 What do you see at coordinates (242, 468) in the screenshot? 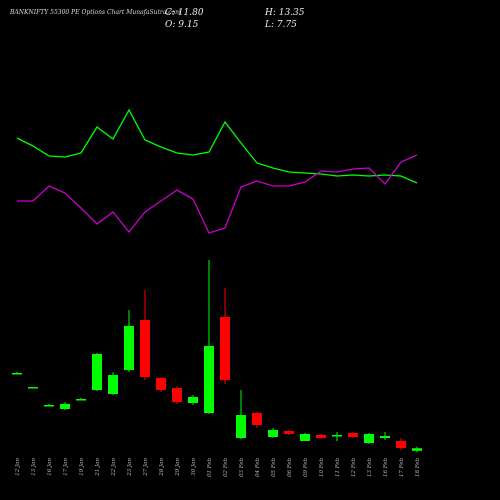
I see `x-tick-label: 03 Feb` at bounding box center [242, 468].